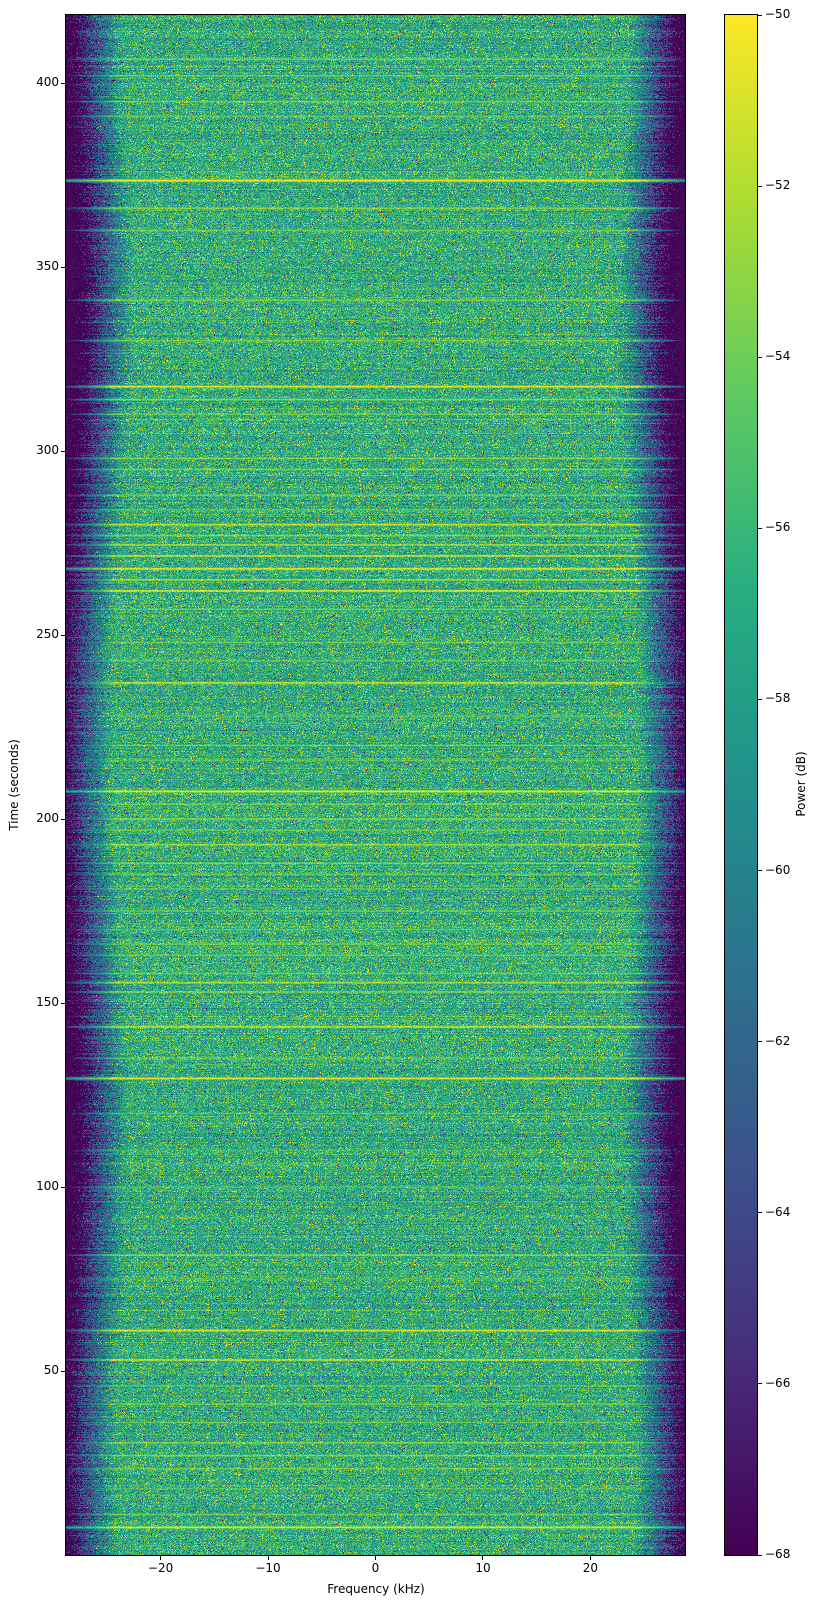  What do you see at coordinates (376, 1589) in the screenshot?
I see `x-axis-label: Frequency (kHz)` at bounding box center [376, 1589].